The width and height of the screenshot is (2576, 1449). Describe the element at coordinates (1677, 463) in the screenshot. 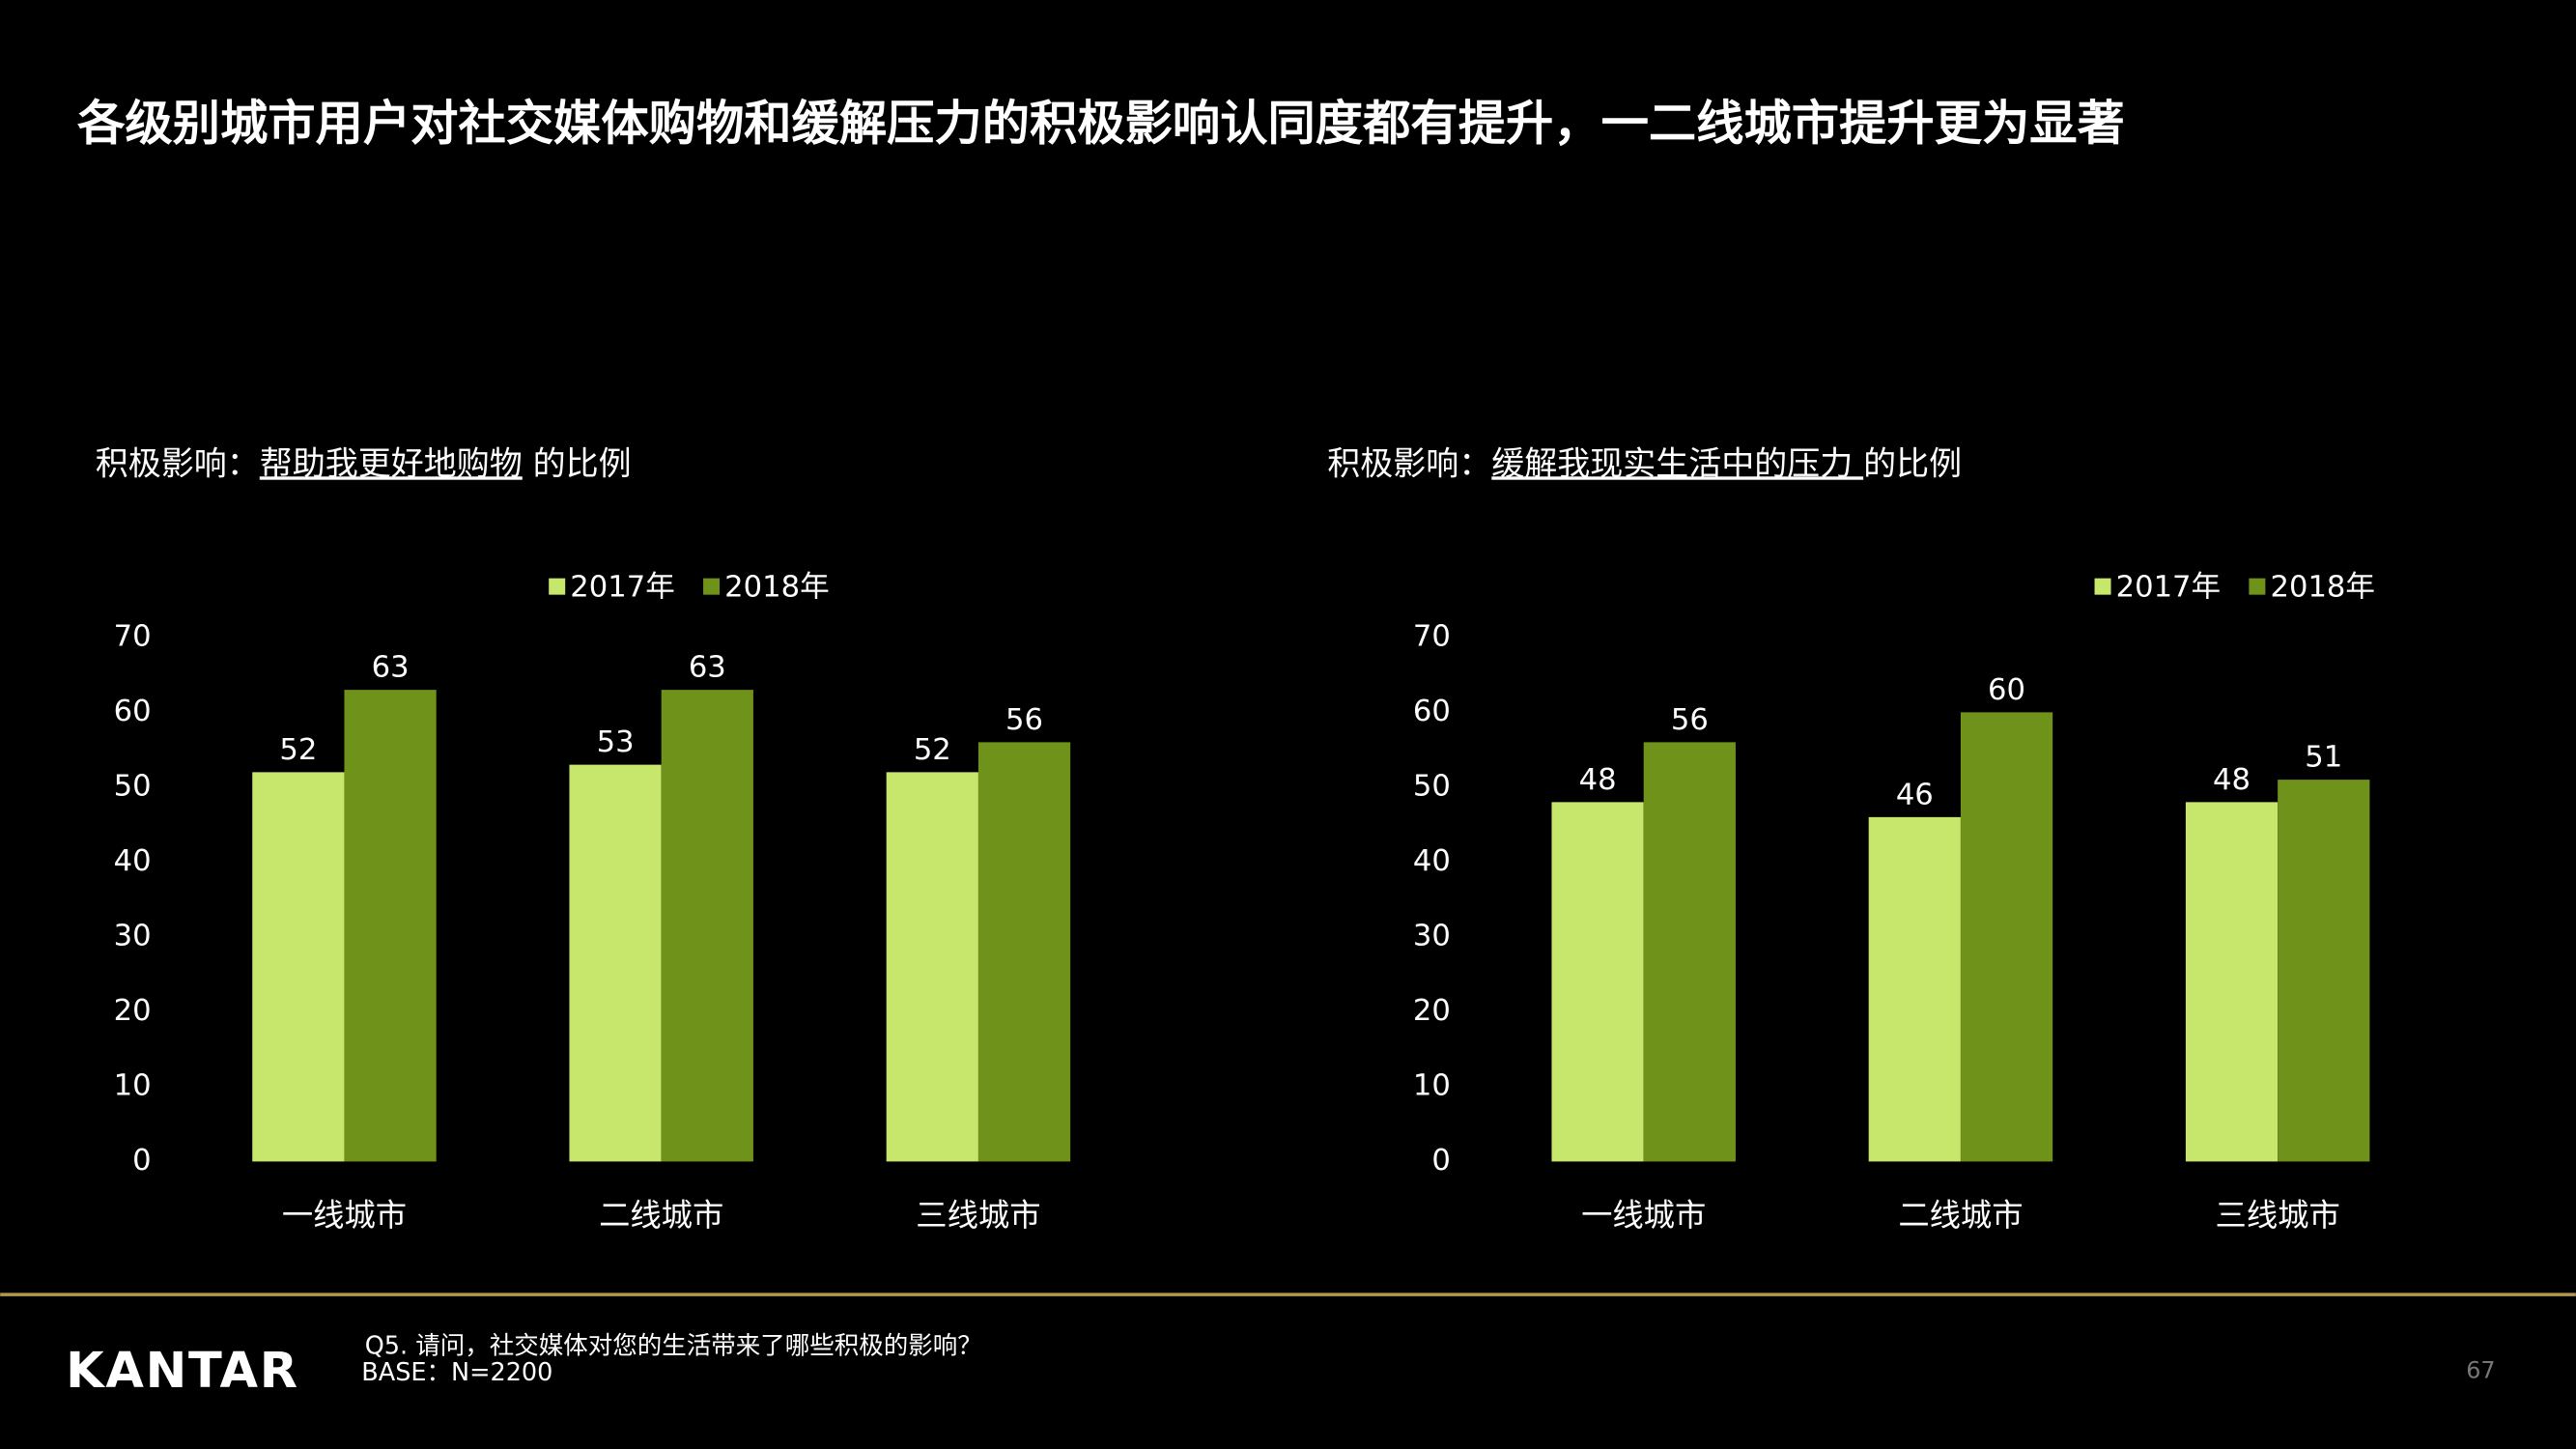

I see `subtitle-highlight: 缓解我现实生活中的压力` at that location.